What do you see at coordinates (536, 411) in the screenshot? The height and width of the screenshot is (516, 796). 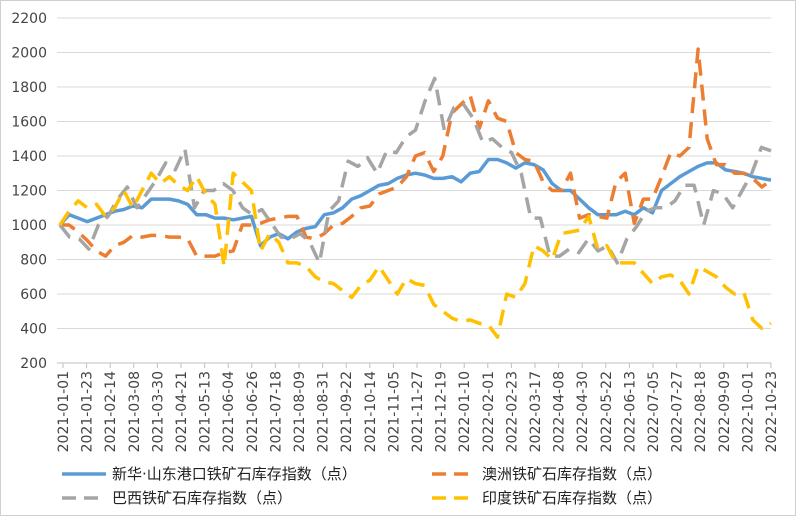 I see `x-tick-label: 2022-03-17` at bounding box center [536, 411].